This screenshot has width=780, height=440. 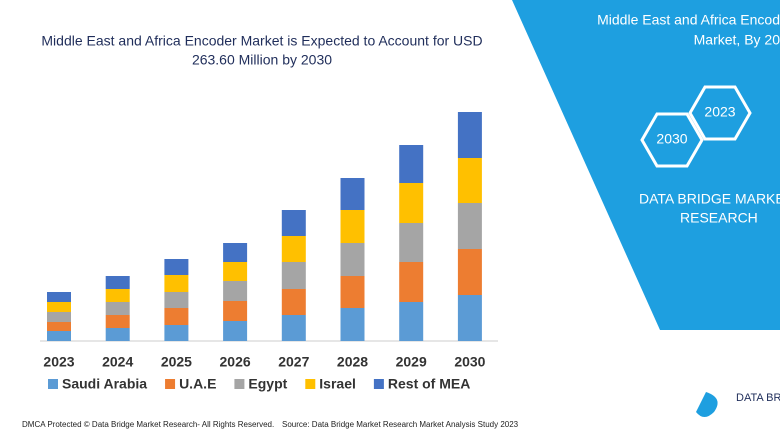 I want to click on x-tick-label: 2025, so click(x=176, y=362).